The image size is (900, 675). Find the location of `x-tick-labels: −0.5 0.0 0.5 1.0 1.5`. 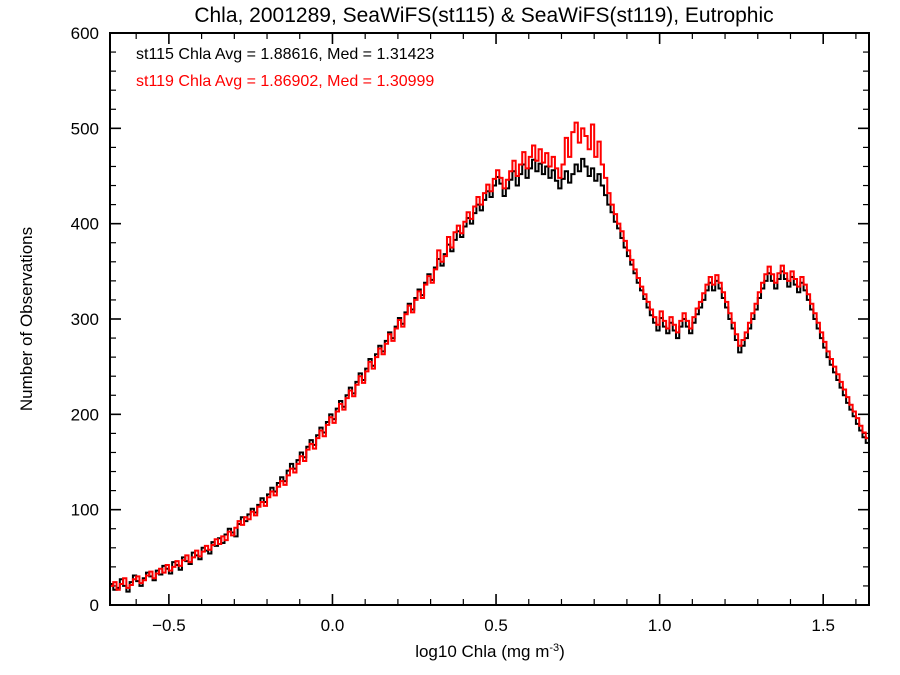

x-tick-labels: −0.5 0.0 0.5 1.0 1.5 is located at coordinates (493, 625).